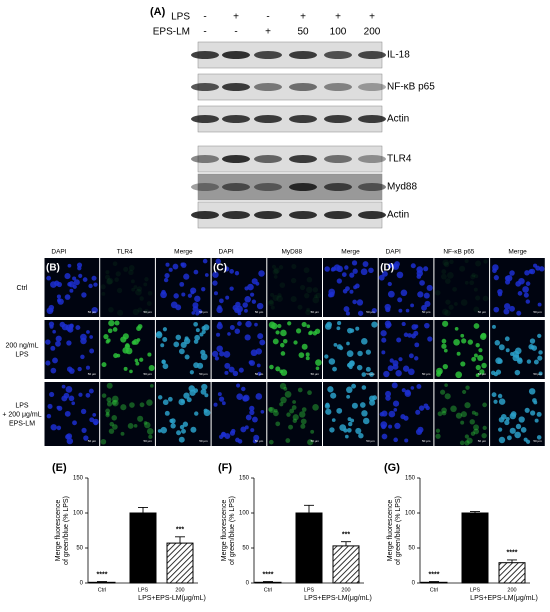 Image resolution: width=550 pixels, height=612 pixels. I want to click on micrograph-bg, so click(462, 414).